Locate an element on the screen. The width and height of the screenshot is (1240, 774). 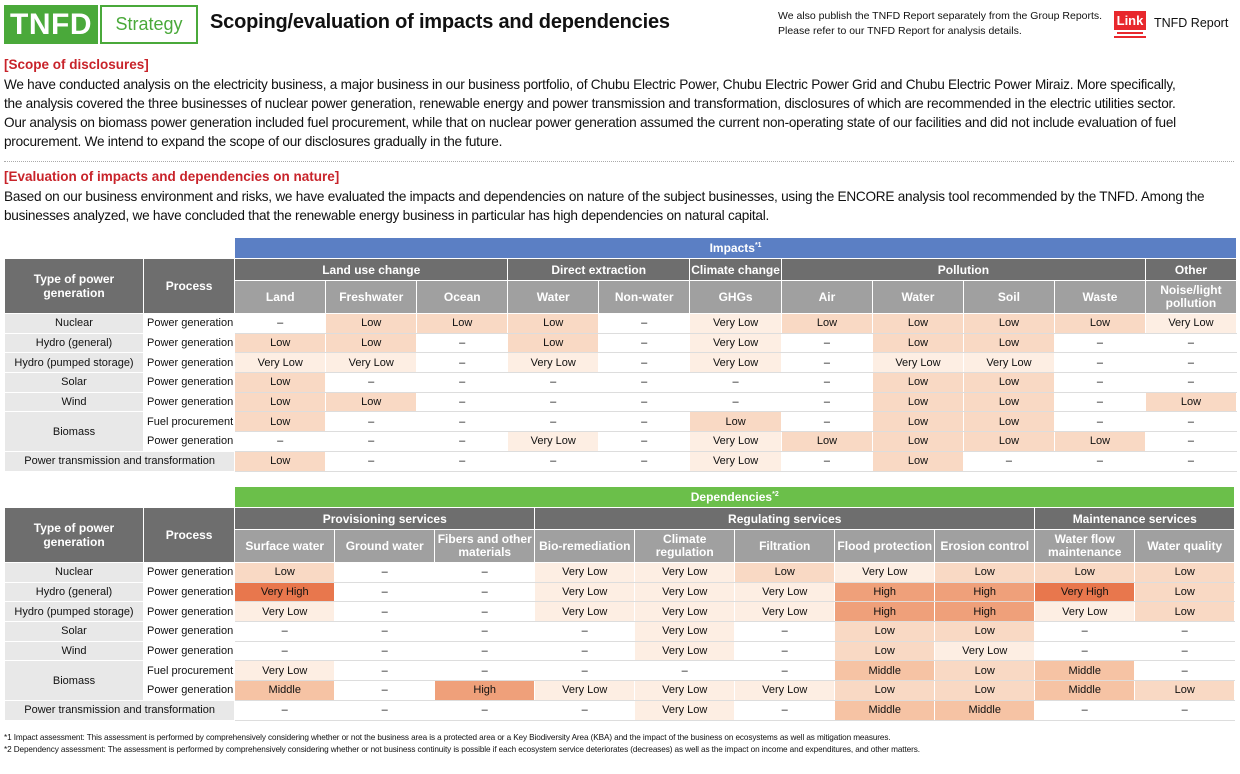
level-cell: Very High is located at coordinates (1085, 592).